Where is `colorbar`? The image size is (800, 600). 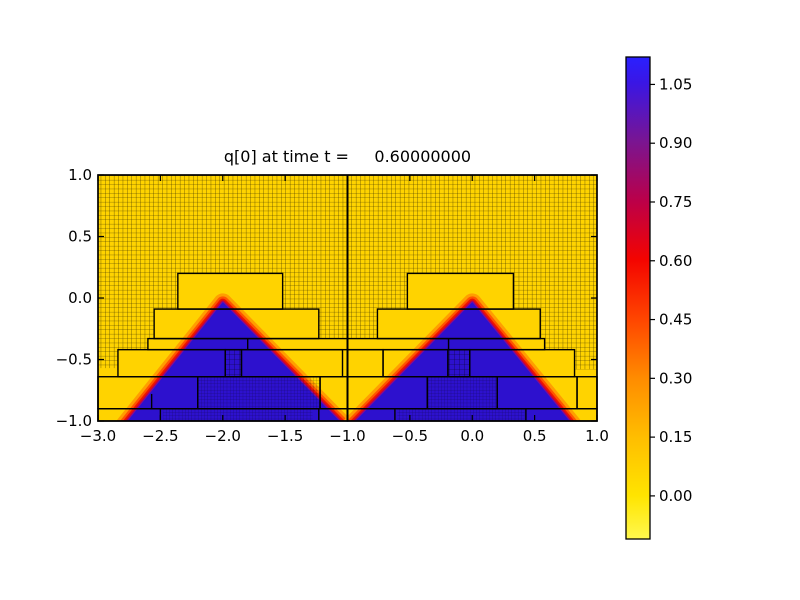 colorbar is located at coordinates (638, 298).